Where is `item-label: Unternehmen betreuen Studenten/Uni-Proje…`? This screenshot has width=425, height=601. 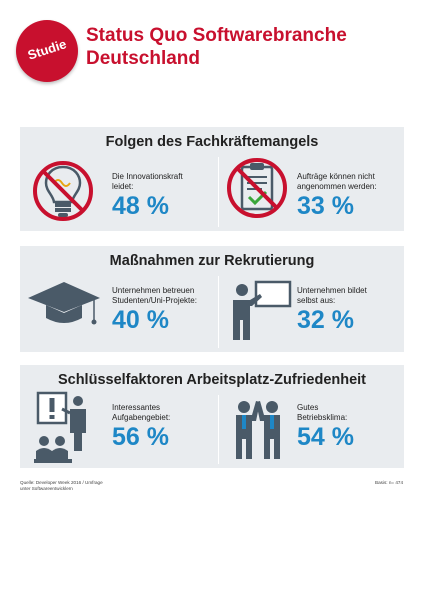
item-label: Unternehmen betreuen Studenten/Uni-Proje… is located at coordinates (154, 295).